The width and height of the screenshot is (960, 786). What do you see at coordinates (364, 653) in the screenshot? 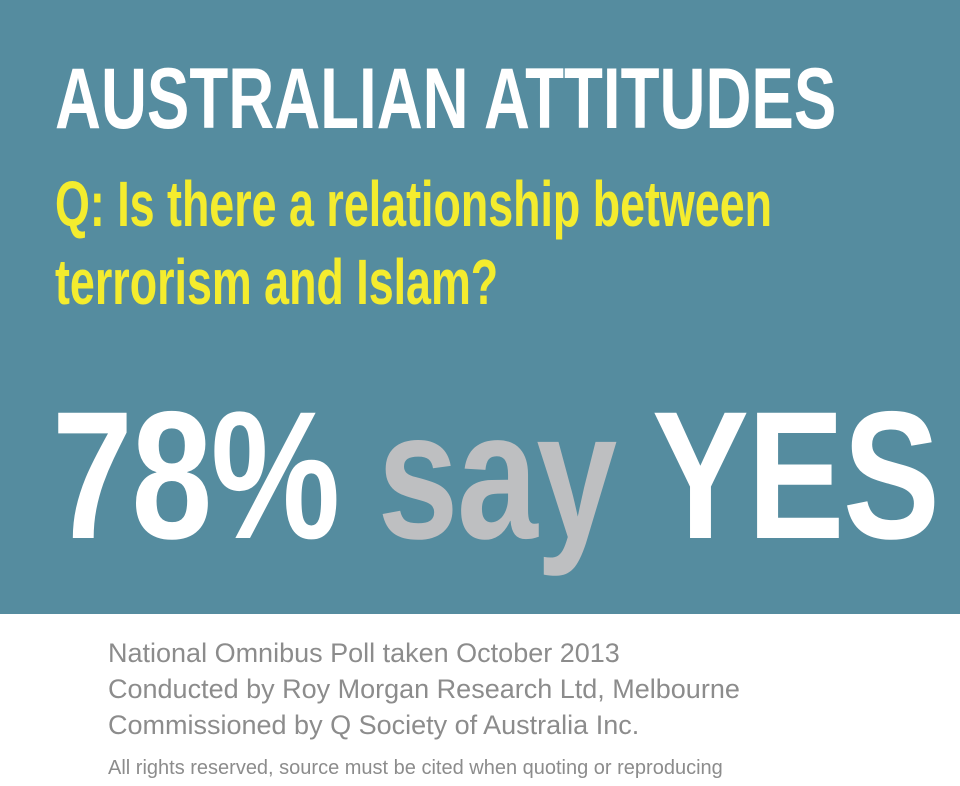
I see `footer-poll-info: National Omnibus Poll taken October 2013` at bounding box center [364, 653].